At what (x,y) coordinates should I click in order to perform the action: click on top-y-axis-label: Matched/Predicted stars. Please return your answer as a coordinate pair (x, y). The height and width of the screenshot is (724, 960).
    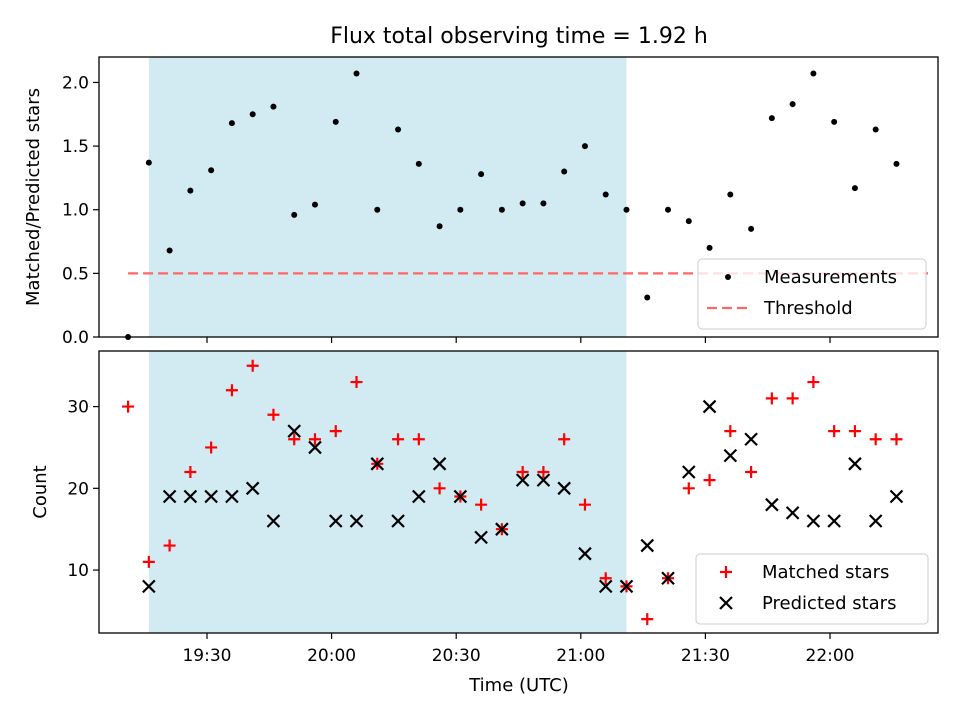
    Looking at the image, I should click on (33, 197).